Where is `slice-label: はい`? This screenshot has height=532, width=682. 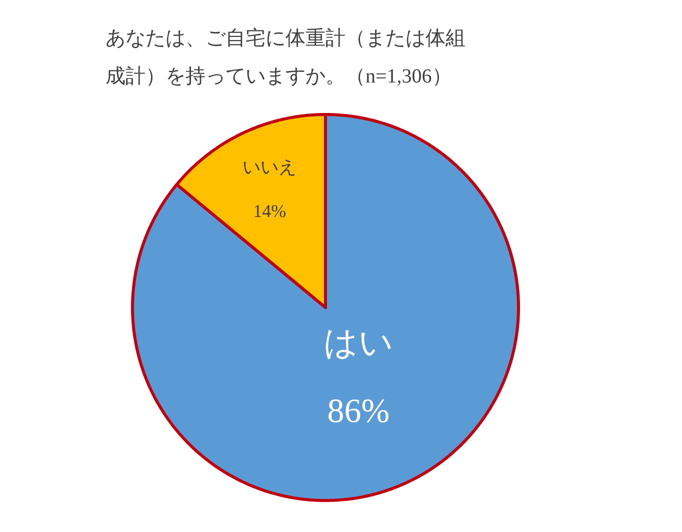
slice-label: はい is located at coordinates (358, 343).